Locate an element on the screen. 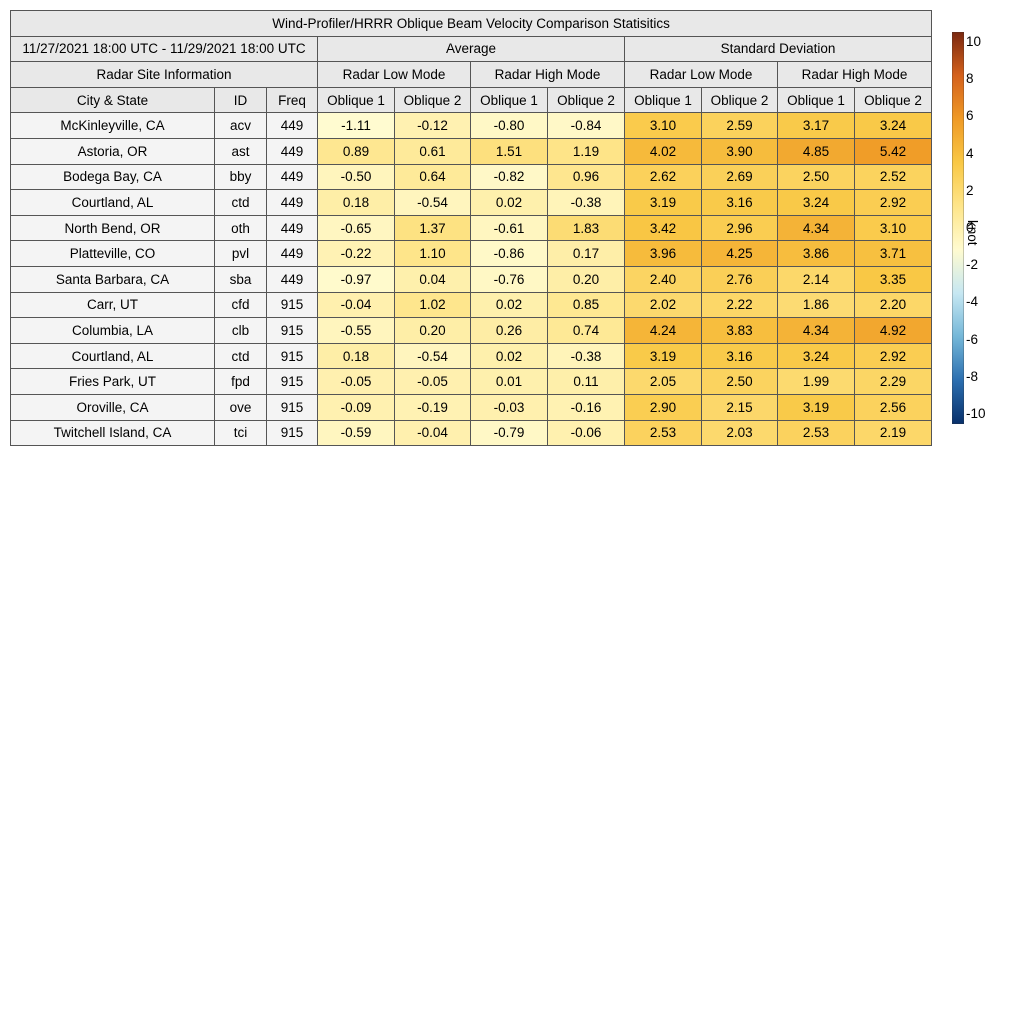 Image resolution: width=1024 pixels, height=1024 pixels. radar-site-info-header: Radar Site Information is located at coordinates (164, 74).